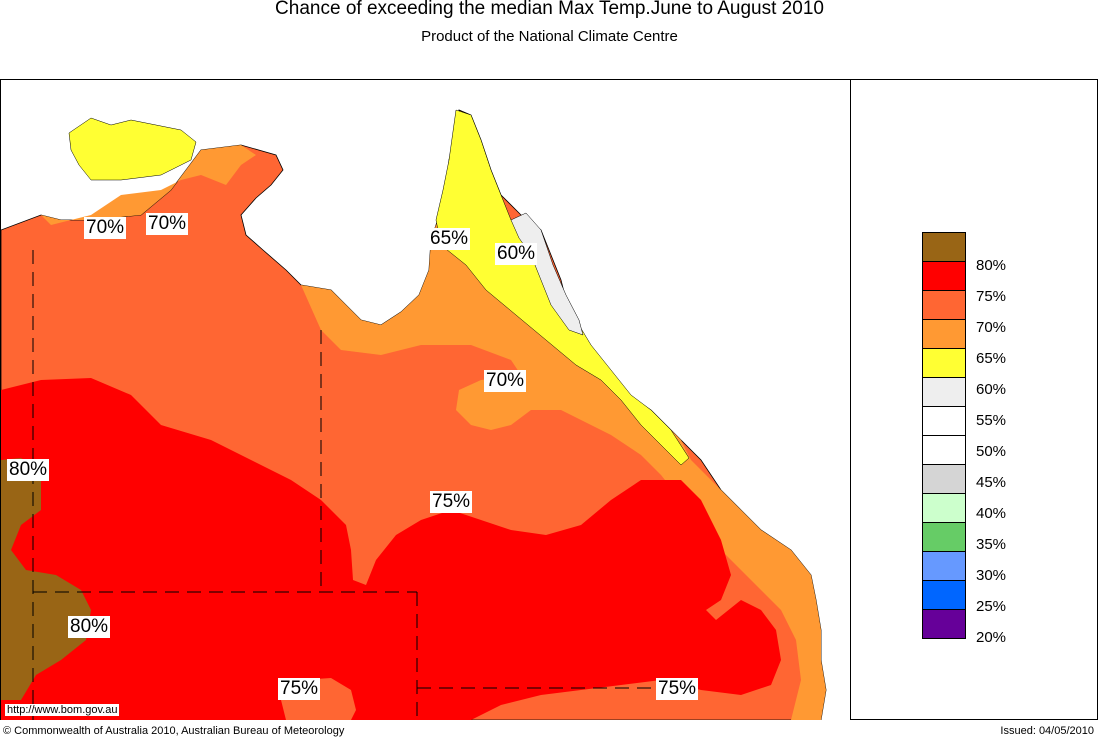  I want to click on contour-label: 60%, so click(516, 254).